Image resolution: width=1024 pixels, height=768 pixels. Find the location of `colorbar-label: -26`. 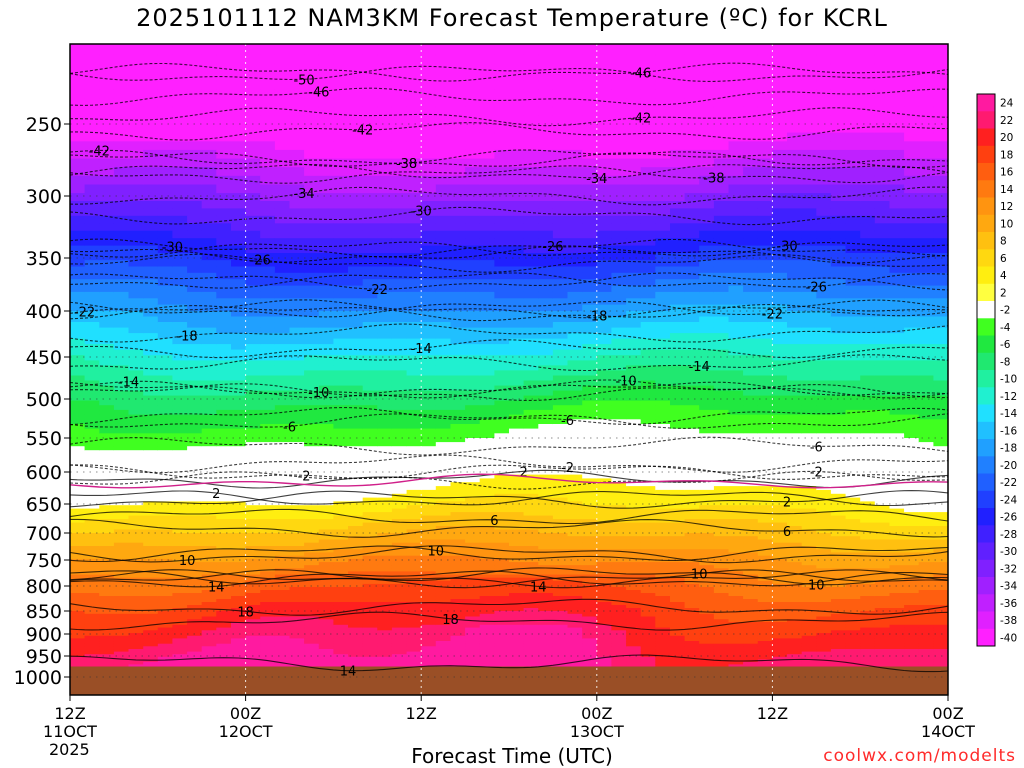

colorbar-label: -26 is located at coordinates (1008, 518).